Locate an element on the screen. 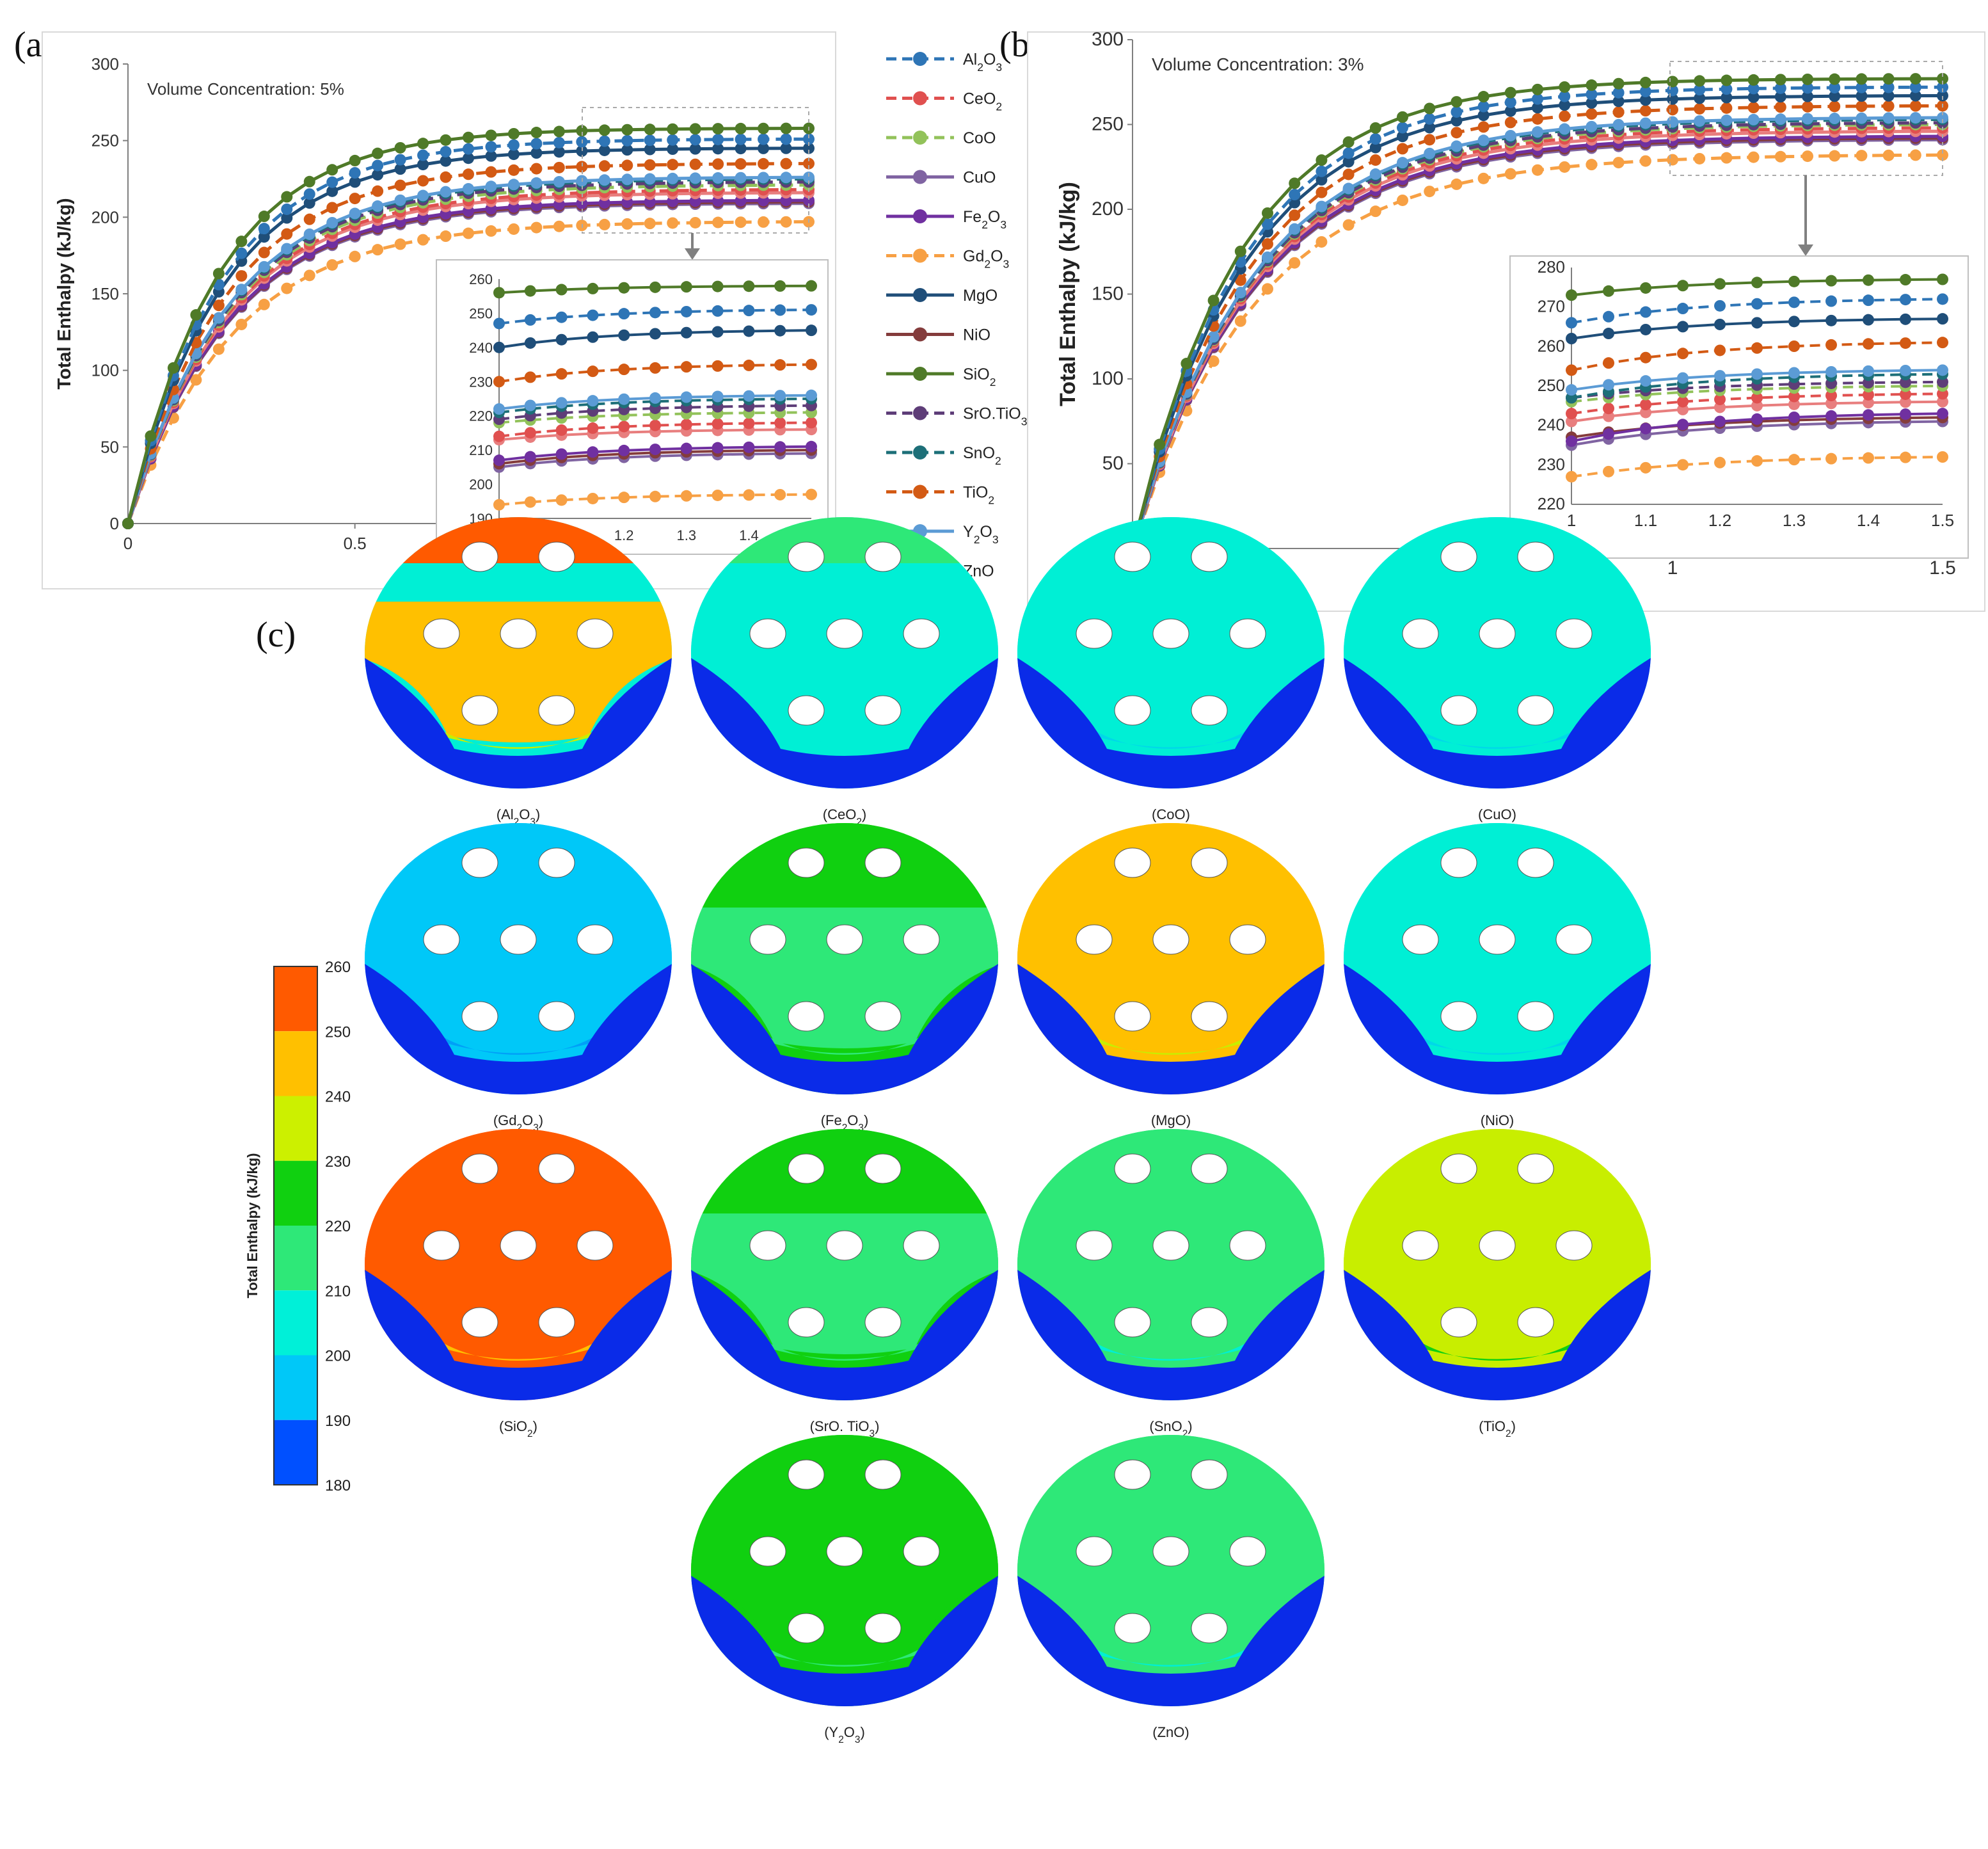  legend-label: MgO is located at coordinates (980, 296).